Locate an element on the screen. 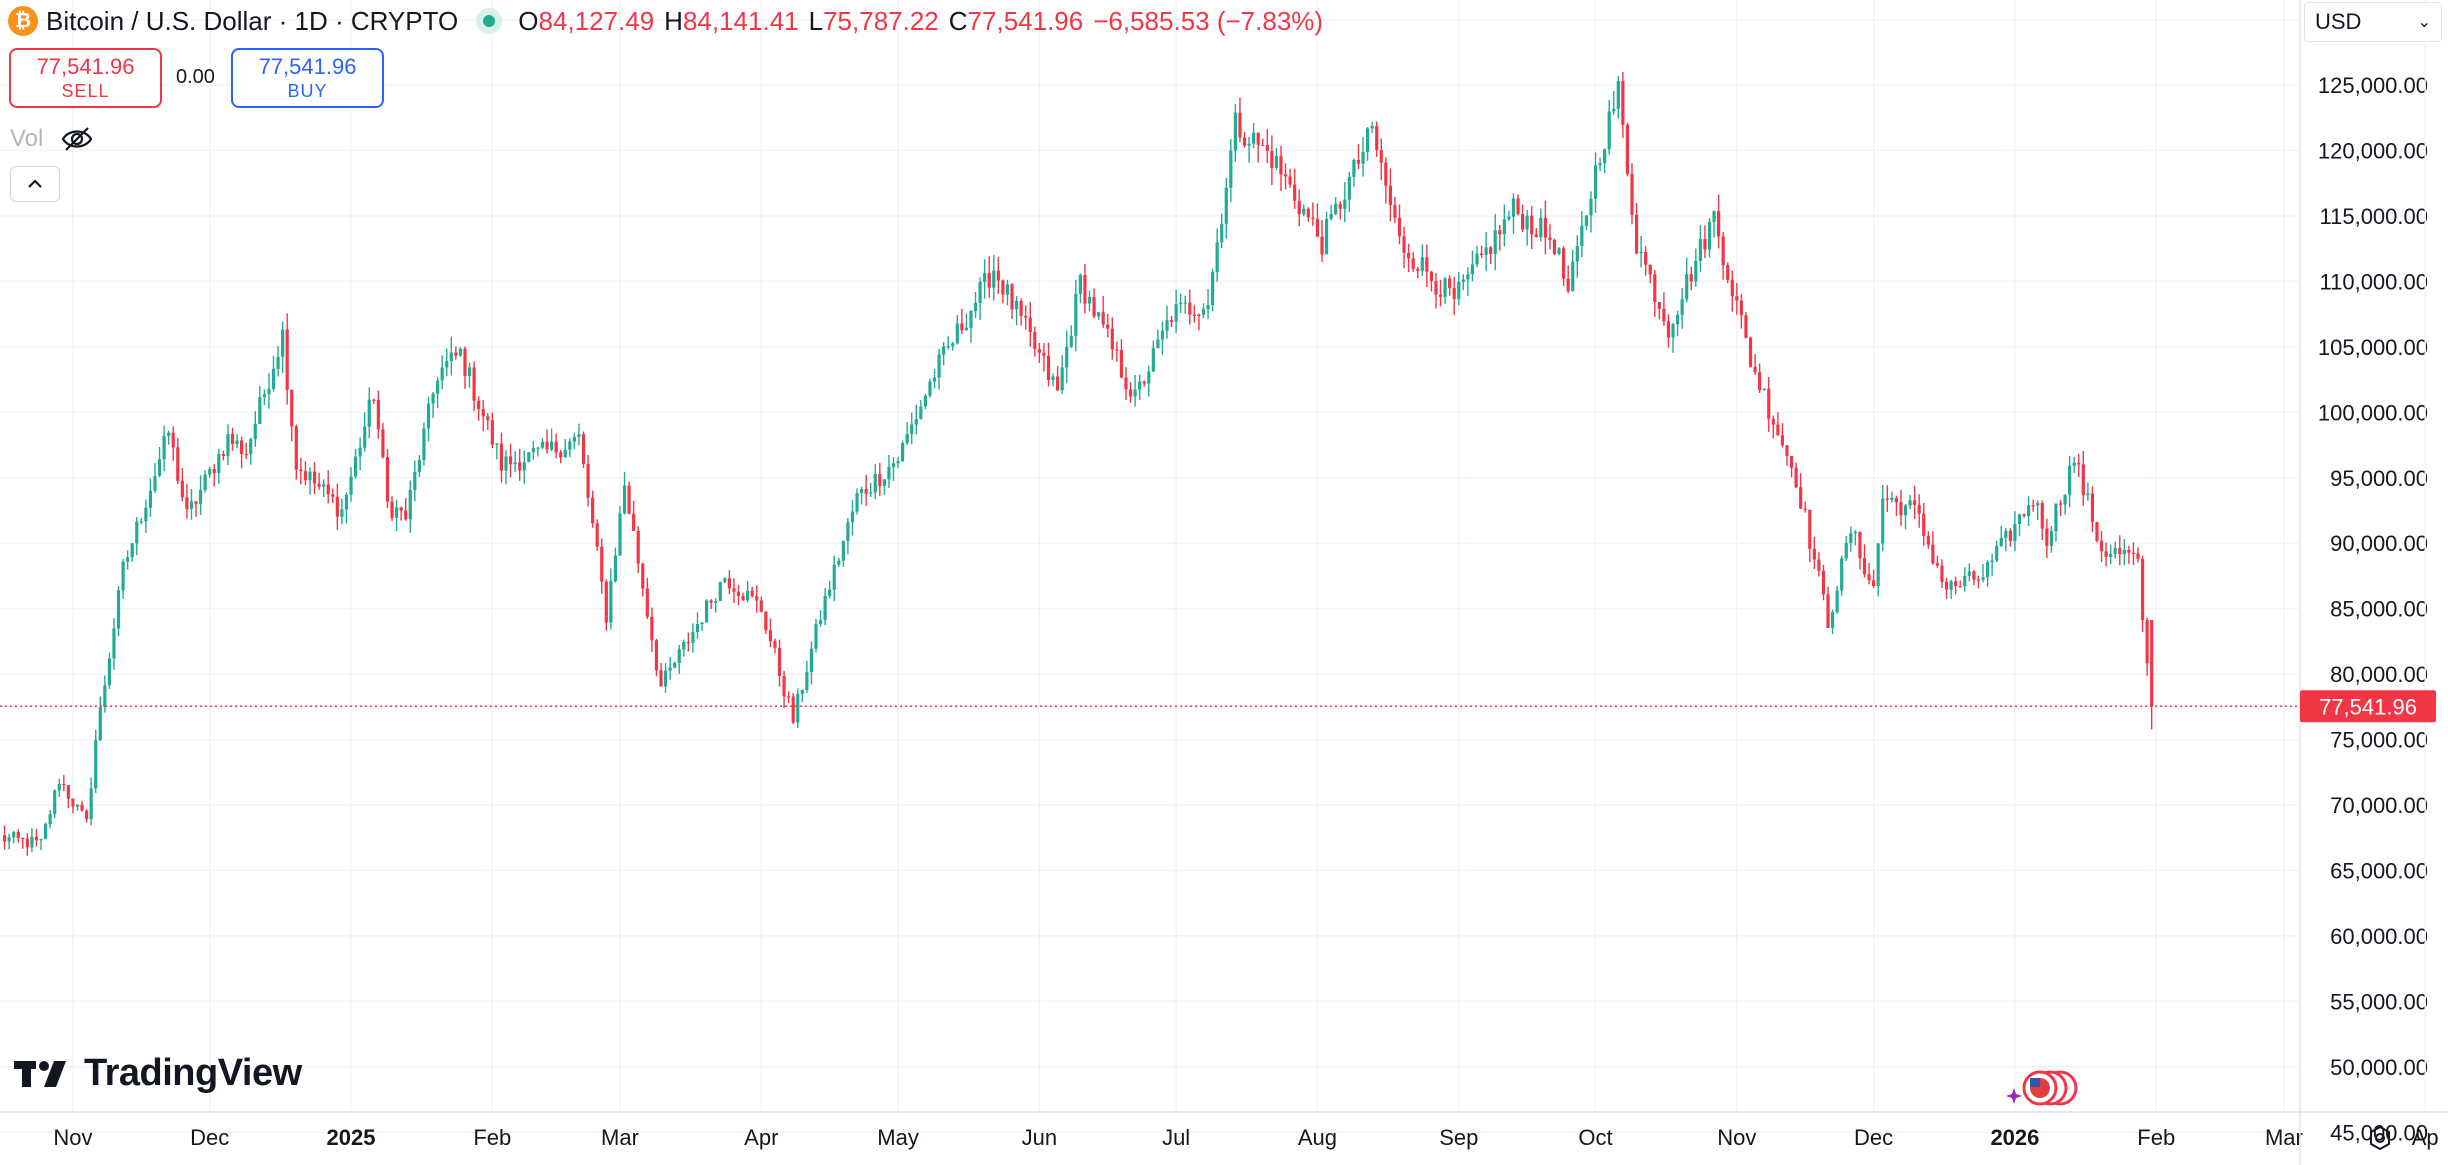 The width and height of the screenshot is (2448, 1165). last-price-tag is located at coordinates (2368, 706).